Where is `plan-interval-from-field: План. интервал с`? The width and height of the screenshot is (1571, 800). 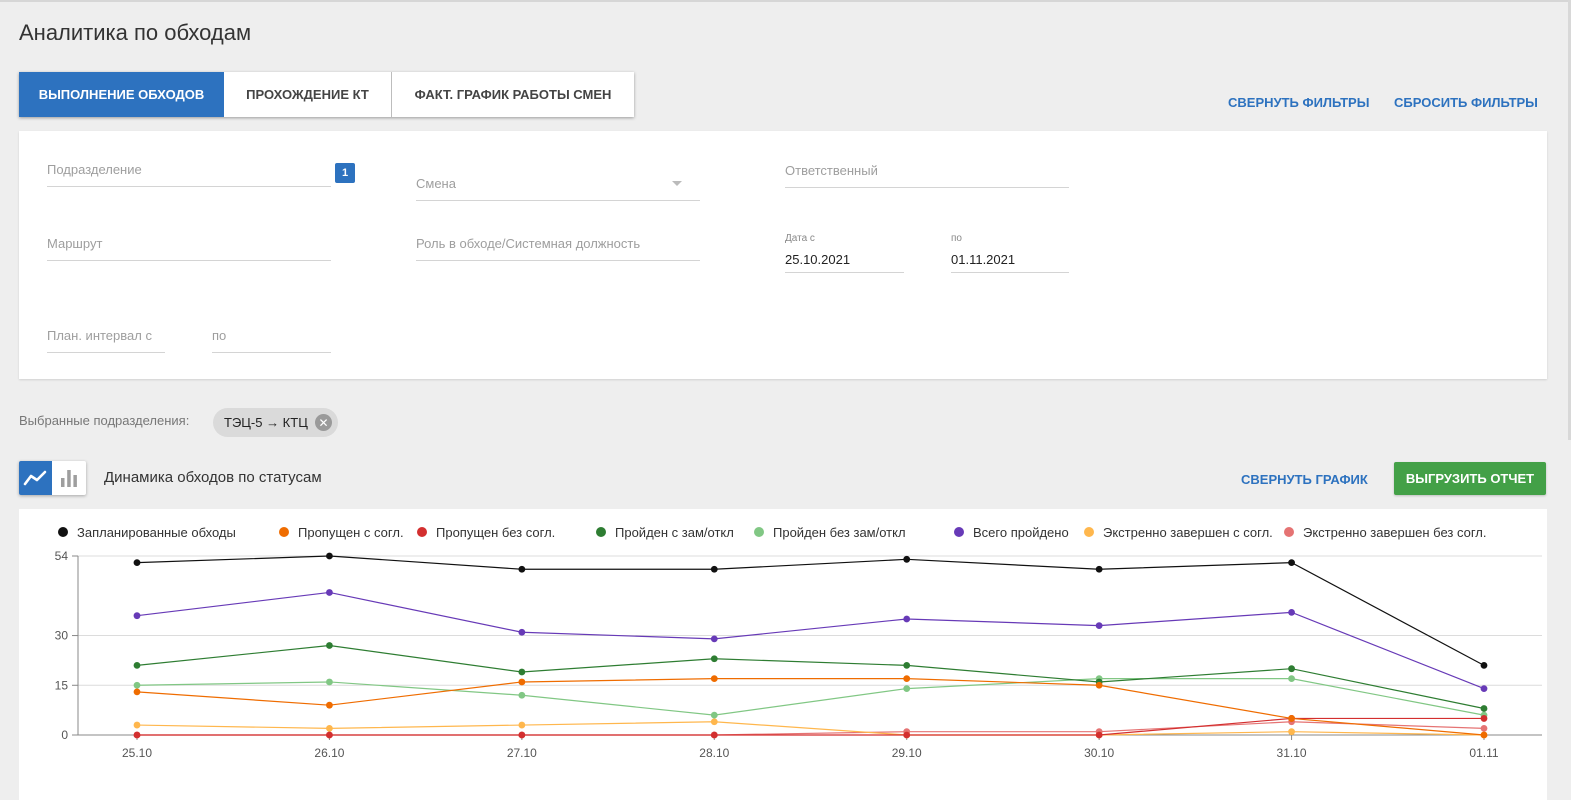
plan-interval-from-field: План. интервал с is located at coordinates (106, 337).